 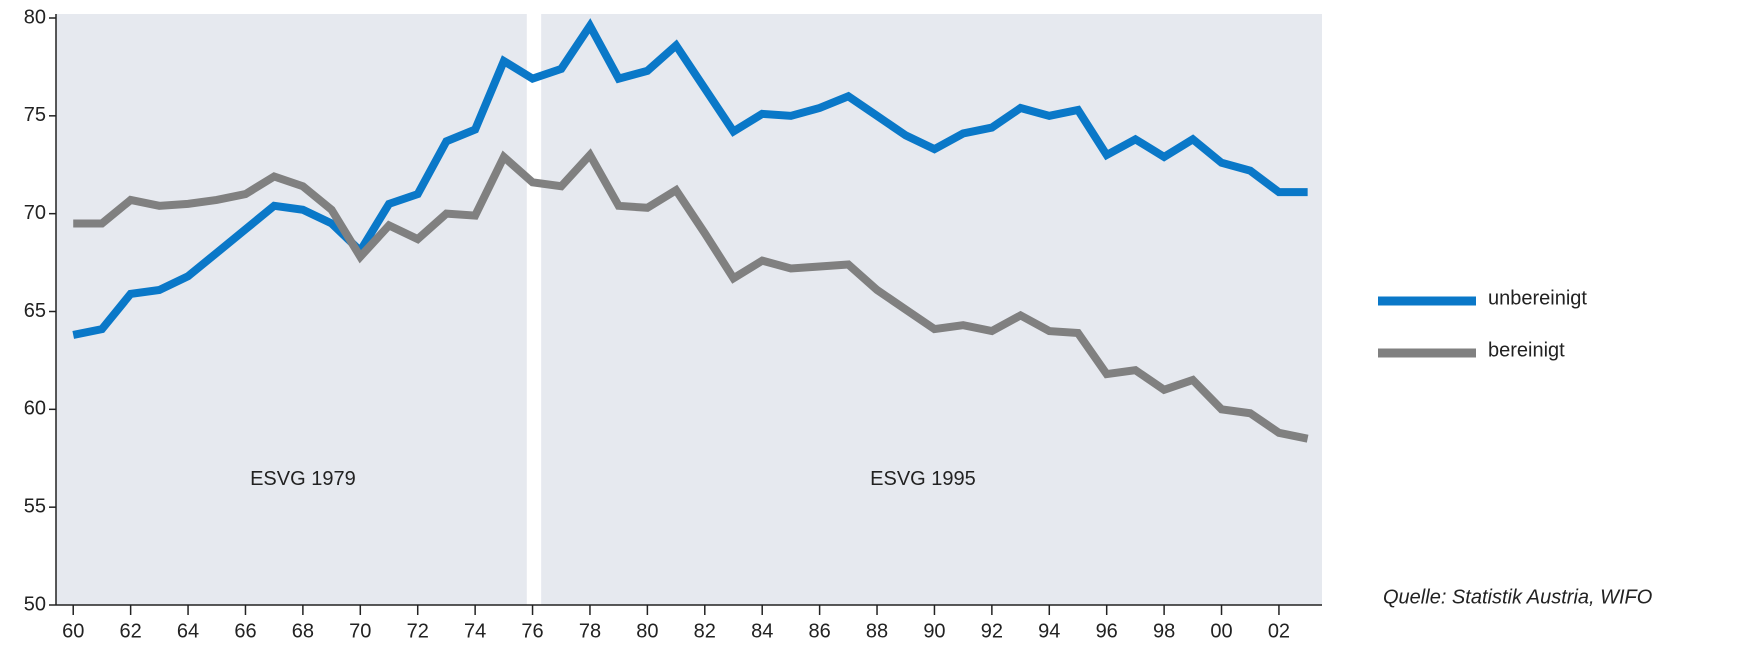 I want to click on x-tick-label: 00, so click(x=1221, y=631).